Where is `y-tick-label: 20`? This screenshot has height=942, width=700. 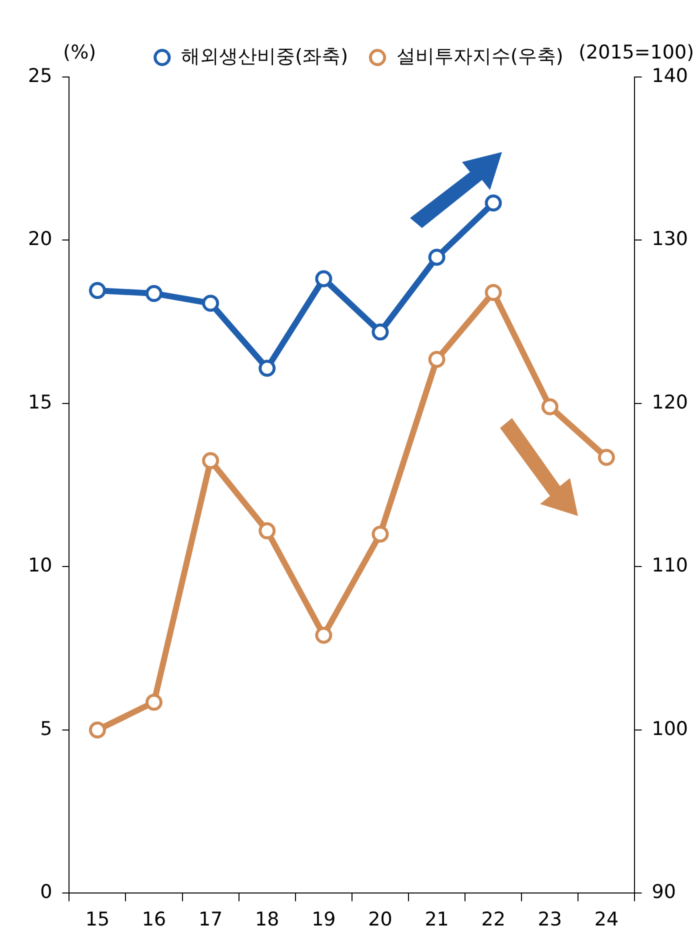 y-tick-label: 20 is located at coordinates (40, 239).